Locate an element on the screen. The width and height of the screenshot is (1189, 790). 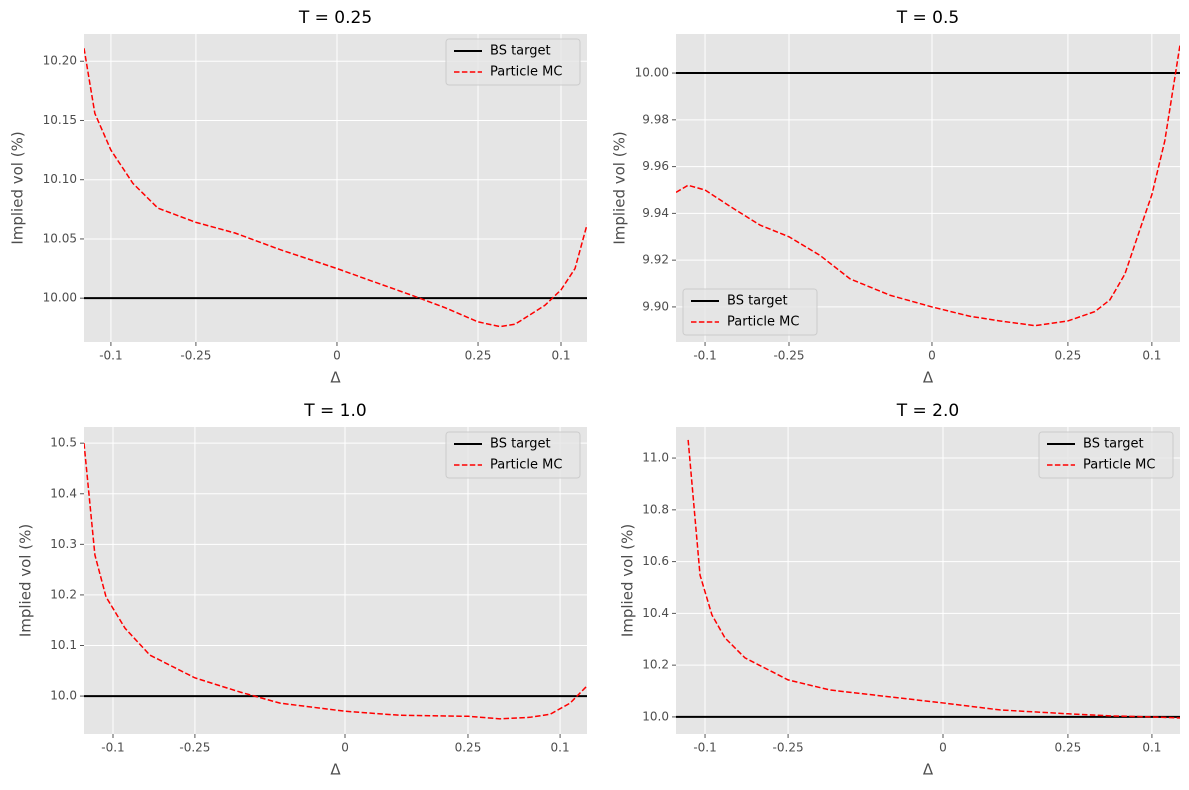
y-tick-label: 10.8 is located at coordinates (655, 509).